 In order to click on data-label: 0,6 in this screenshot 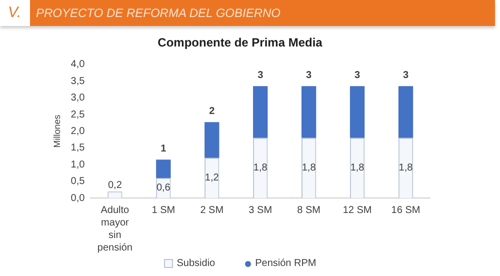, I will do `click(163, 188)`.